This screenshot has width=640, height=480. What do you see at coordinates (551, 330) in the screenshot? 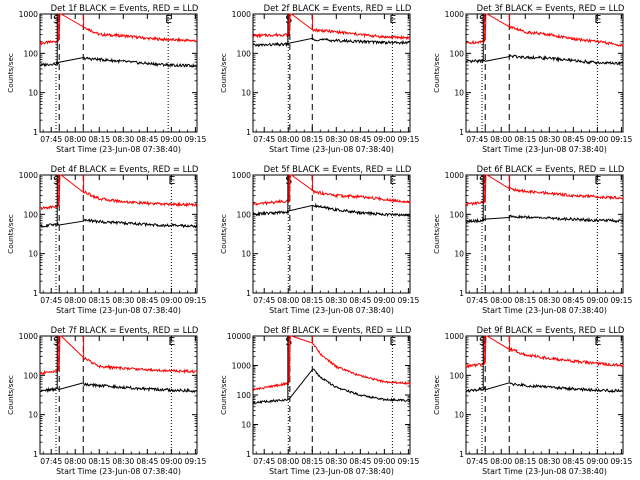
I see `chart-title: Det 9f BLACK = Events, RED = LLD` at bounding box center [551, 330].